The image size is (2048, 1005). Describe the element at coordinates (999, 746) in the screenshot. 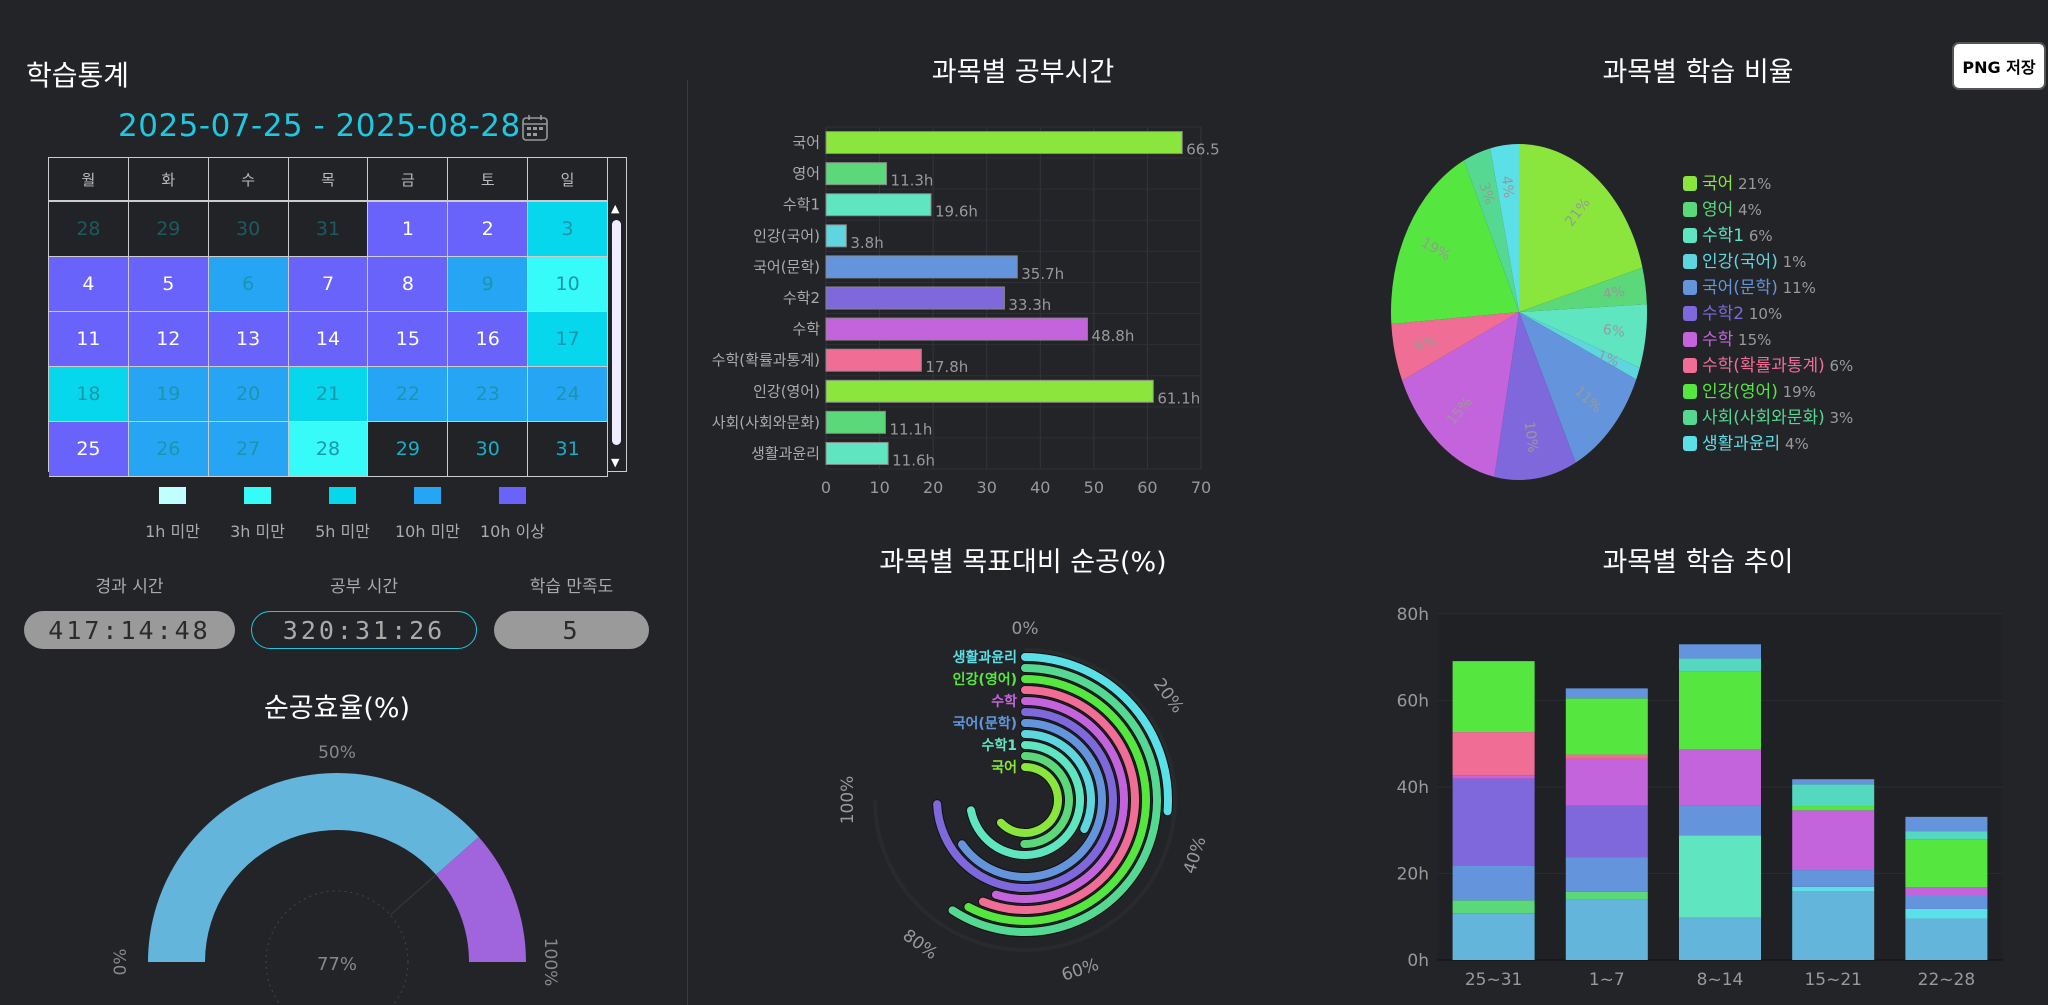

I see `radial-series-label: 수학1` at that location.